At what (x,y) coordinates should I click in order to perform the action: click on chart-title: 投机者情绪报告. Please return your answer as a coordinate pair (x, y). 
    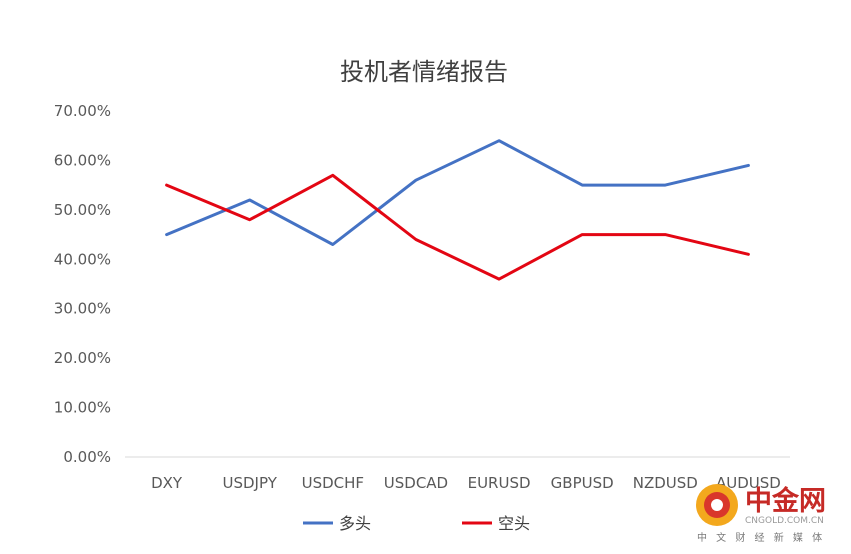
    Looking at the image, I should click on (424, 72).